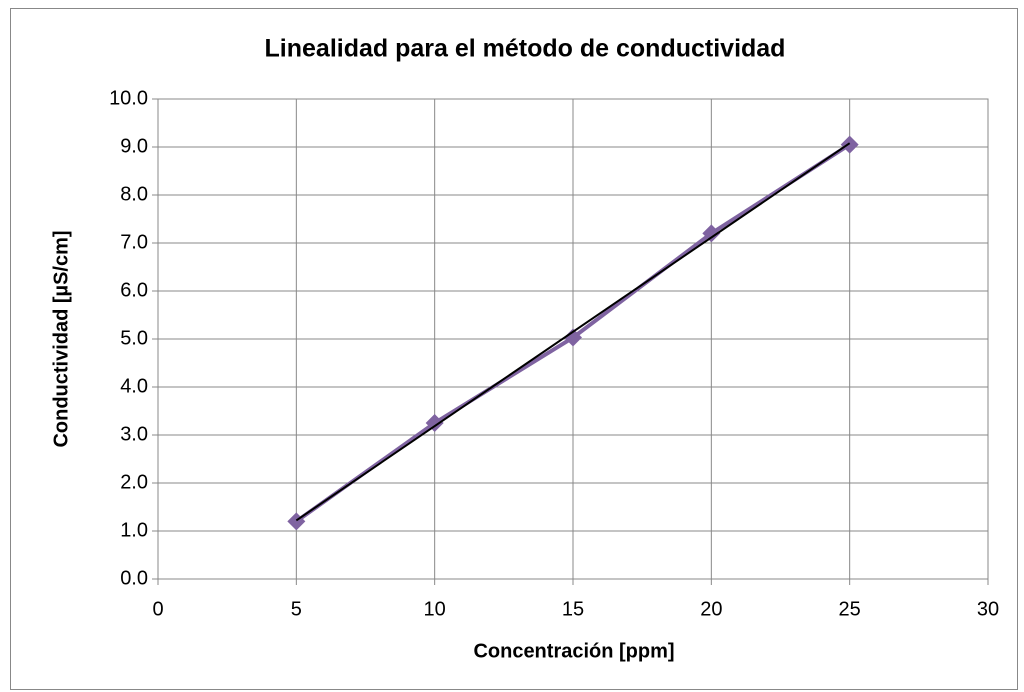 This screenshot has width=1024, height=692. What do you see at coordinates (134, 386) in the screenshot?
I see `y-tick-label: 4.0` at bounding box center [134, 386].